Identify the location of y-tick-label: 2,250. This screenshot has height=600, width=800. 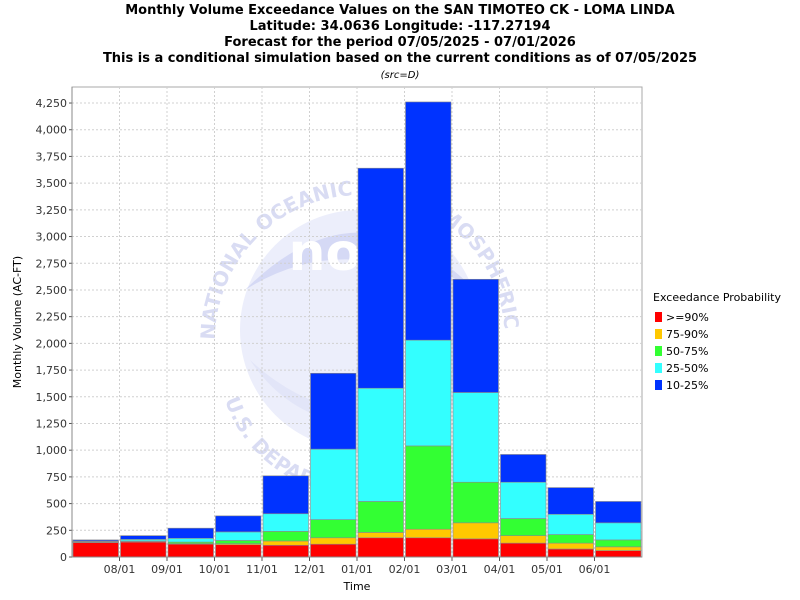
(52, 317).